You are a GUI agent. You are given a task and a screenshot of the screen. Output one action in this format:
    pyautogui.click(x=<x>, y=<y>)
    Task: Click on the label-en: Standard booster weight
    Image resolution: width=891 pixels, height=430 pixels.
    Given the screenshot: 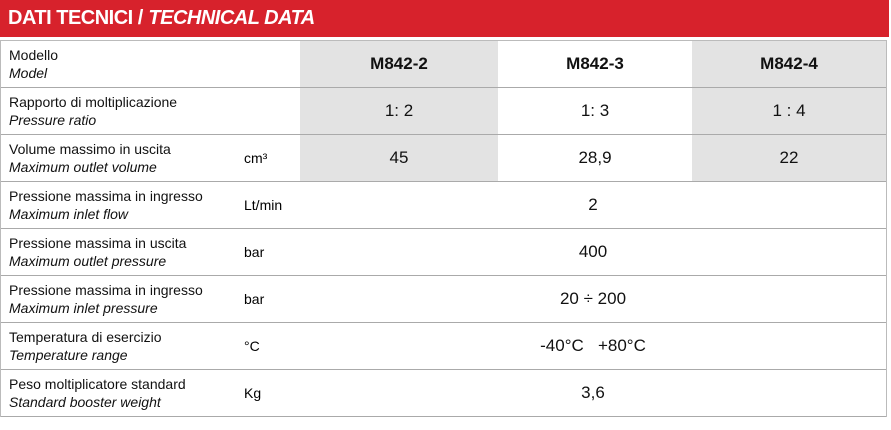 What is the action you would take?
    pyautogui.click(x=85, y=402)
    